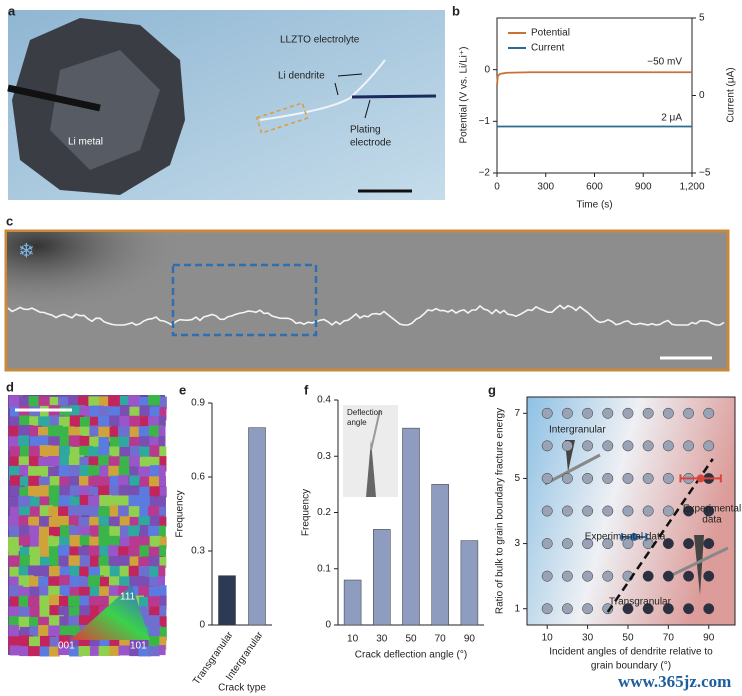 Image resolution: width=742 pixels, height=696 pixels. What do you see at coordinates (411, 655) in the screenshot?
I see `axis-title: Crack deflection angle (°)` at bounding box center [411, 655].